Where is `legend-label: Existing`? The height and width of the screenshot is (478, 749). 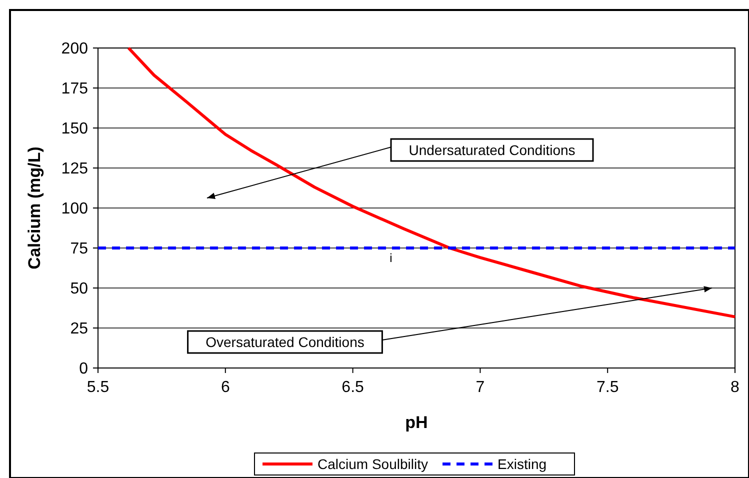 legend-label: Existing is located at coordinates (522, 464).